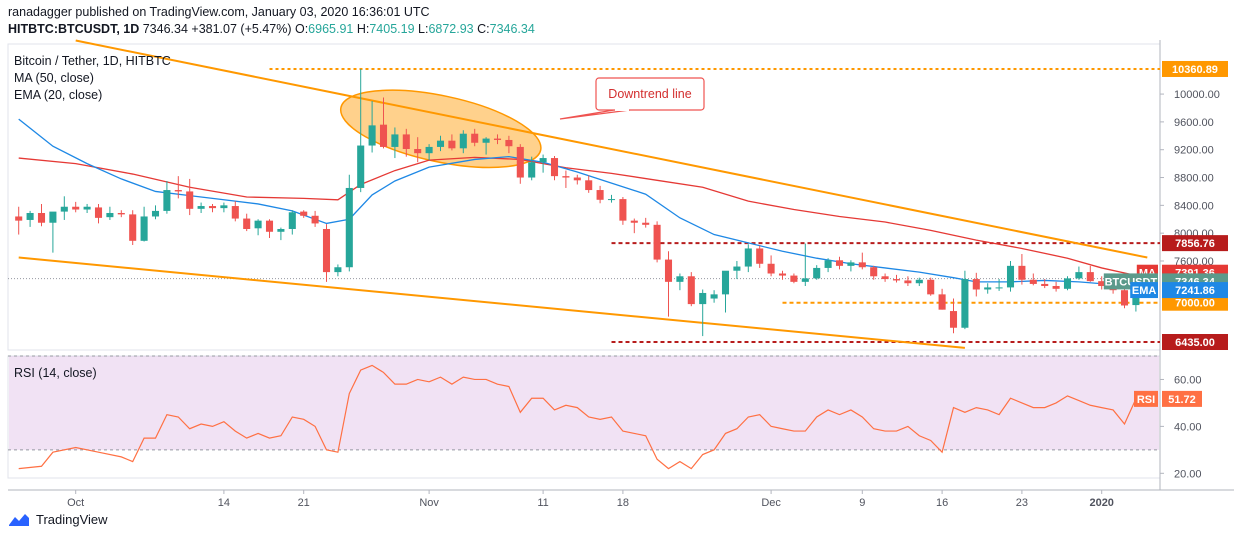  I want to click on tradingview-logo-icon, so click(19, 519).